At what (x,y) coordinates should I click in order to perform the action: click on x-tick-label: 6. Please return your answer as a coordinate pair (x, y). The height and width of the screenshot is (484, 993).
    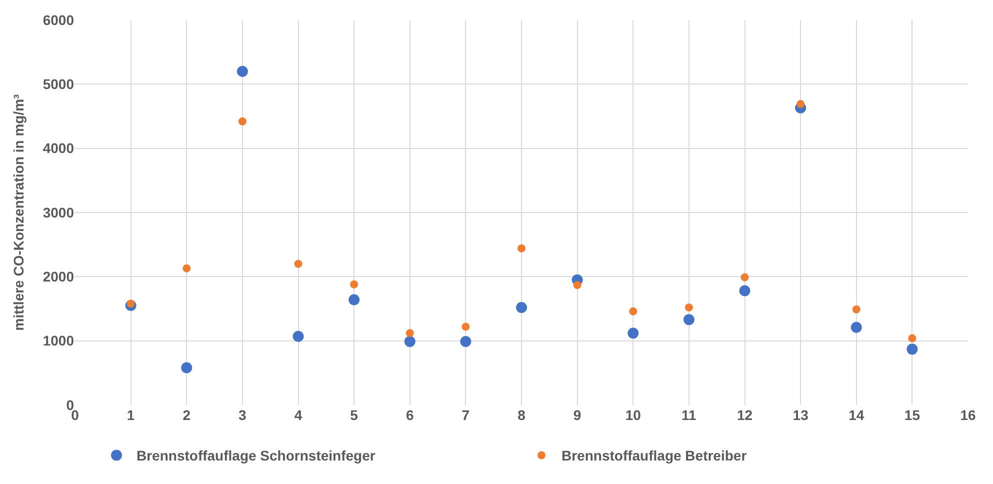
    Looking at the image, I should click on (410, 415).